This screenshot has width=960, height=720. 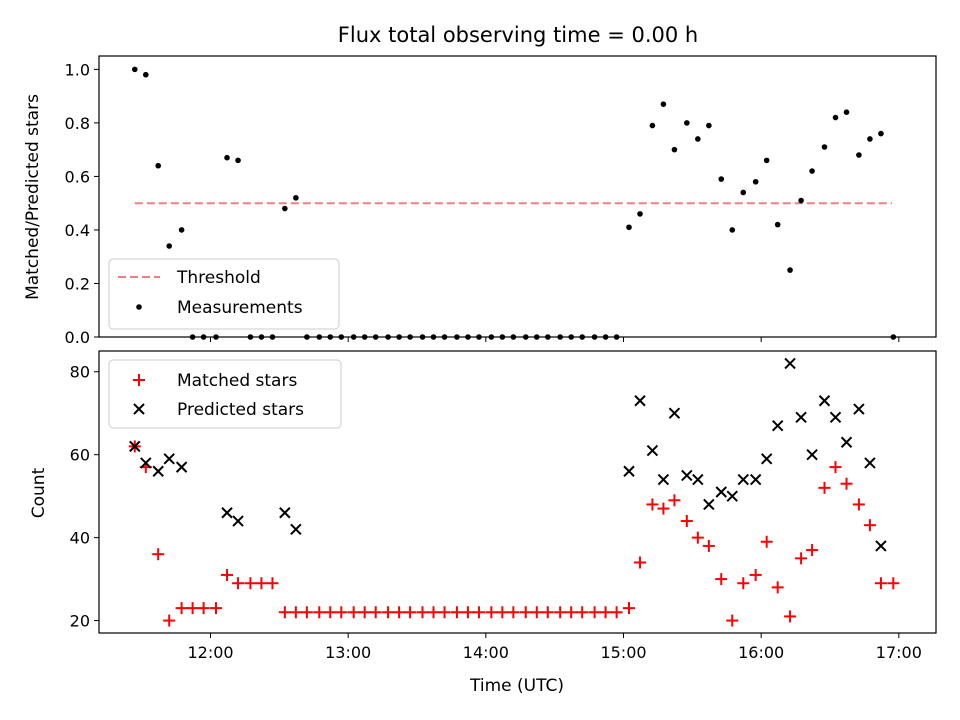 What do you see at coordinates (761, 652) in the screenshot?
I see `bottom-x-tick-label: 16:00` at bounding box center [761, 652].